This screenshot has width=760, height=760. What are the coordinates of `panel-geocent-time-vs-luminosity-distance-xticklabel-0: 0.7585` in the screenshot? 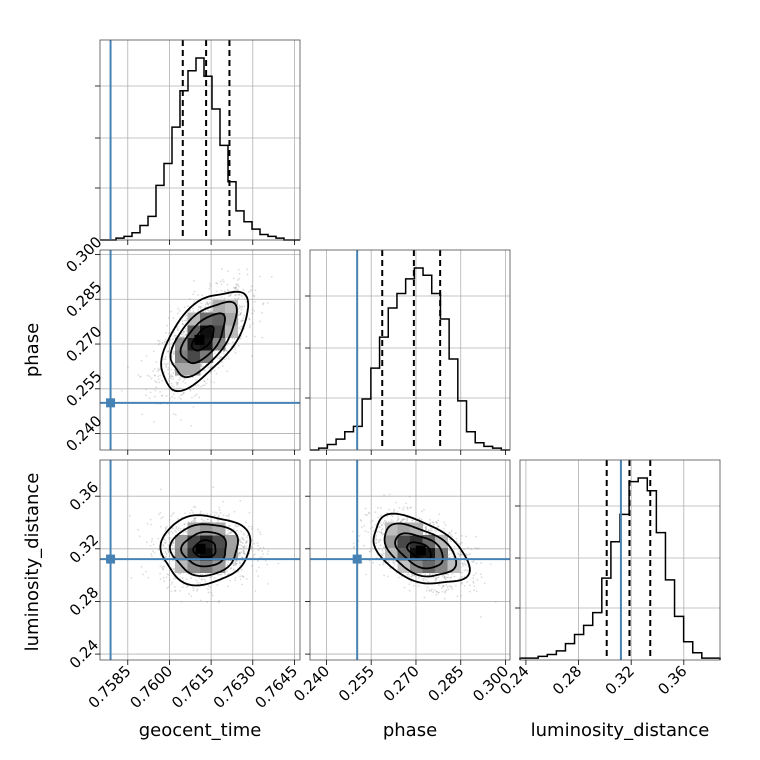 It's located at (110, 687).